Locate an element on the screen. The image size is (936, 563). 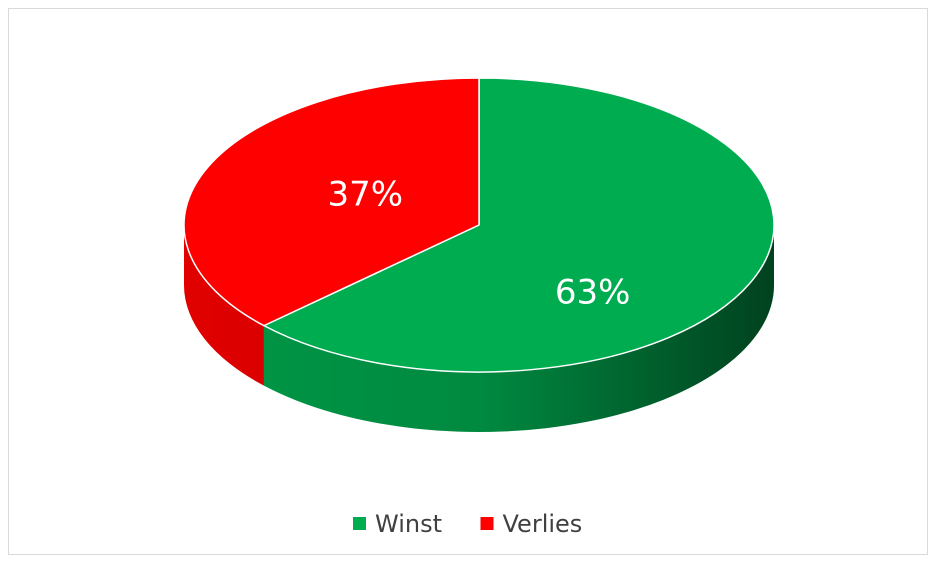
legend-label: Verlies is located at coordinates (543, 524).